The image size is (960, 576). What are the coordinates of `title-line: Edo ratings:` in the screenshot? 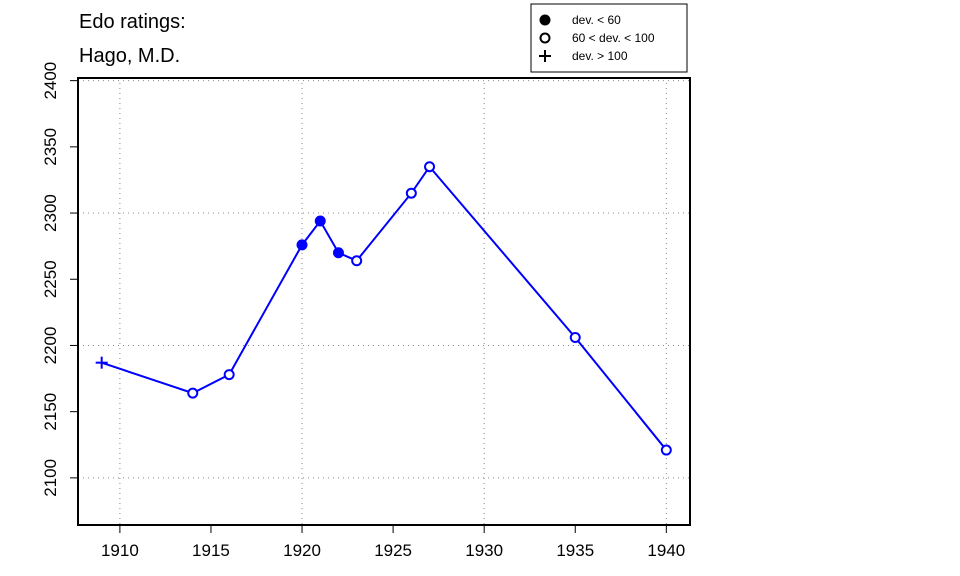 It's located at (132, 22).